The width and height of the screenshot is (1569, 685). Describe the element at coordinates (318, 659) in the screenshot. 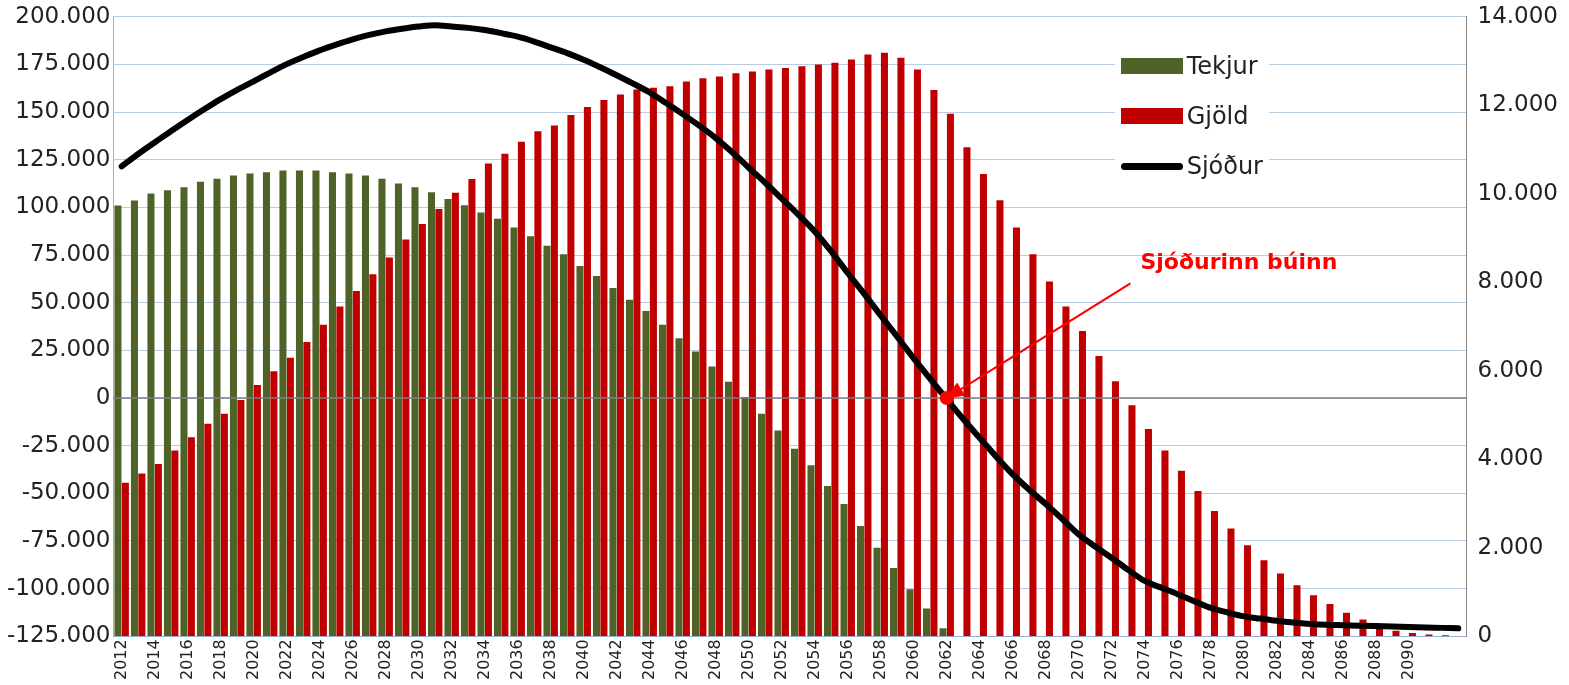

I see `x-tick-label: 2024` at that location.